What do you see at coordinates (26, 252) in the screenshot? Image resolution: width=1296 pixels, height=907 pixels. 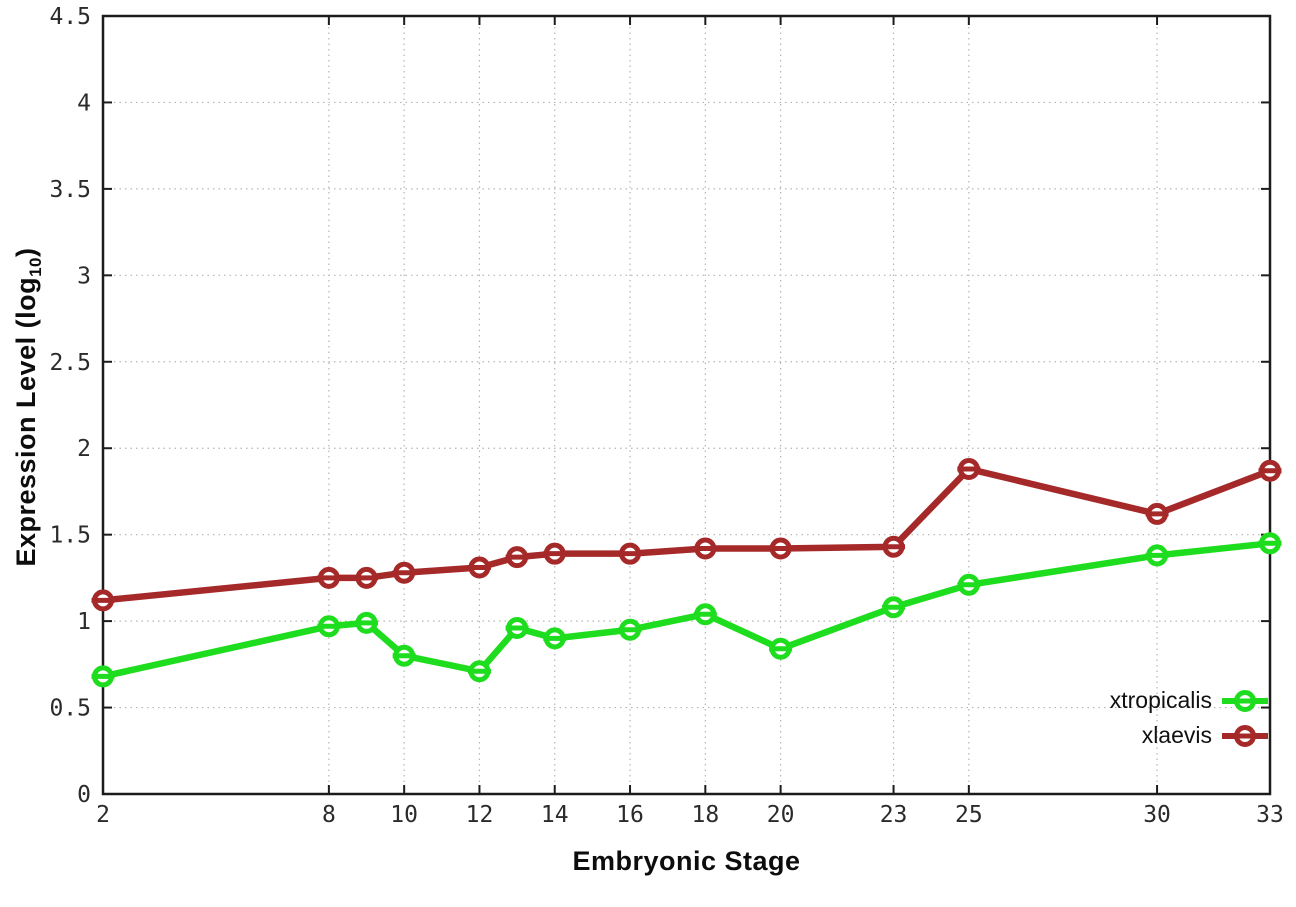 I see `y-axis-title-close: )` at bounding box center [26, 252].